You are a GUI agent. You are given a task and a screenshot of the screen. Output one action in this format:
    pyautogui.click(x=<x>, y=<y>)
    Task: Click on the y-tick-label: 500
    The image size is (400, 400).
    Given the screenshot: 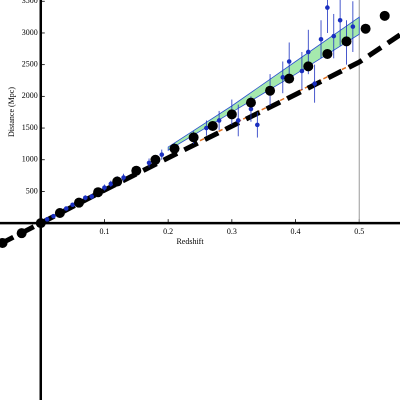 What is the action you would take?
    pyautogui.click(x=32, y=190)
    